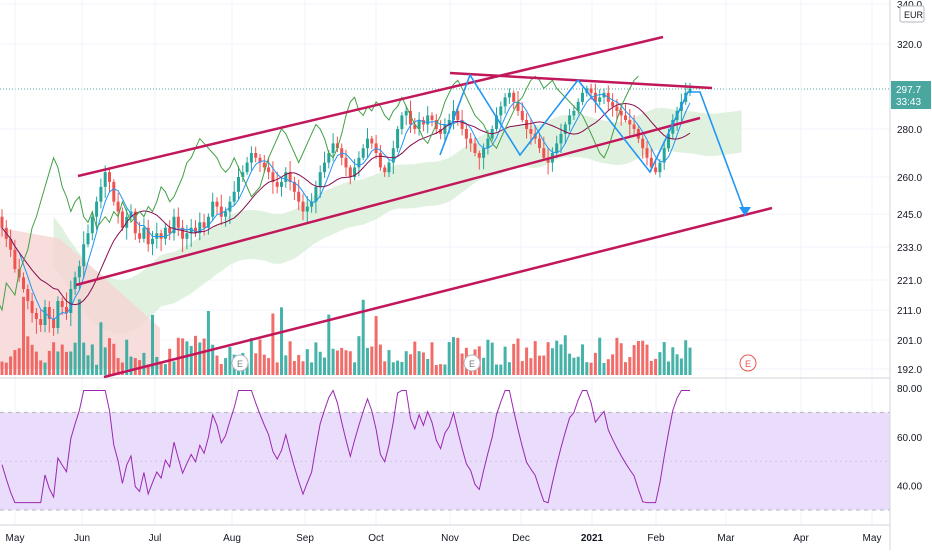 This screenshot has width=932, height=555. I want to click on time-tick-label: Jul, so click(155, 538).